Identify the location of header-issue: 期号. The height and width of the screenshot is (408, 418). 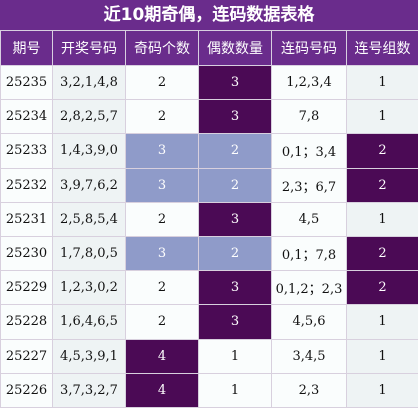
(26, 48).